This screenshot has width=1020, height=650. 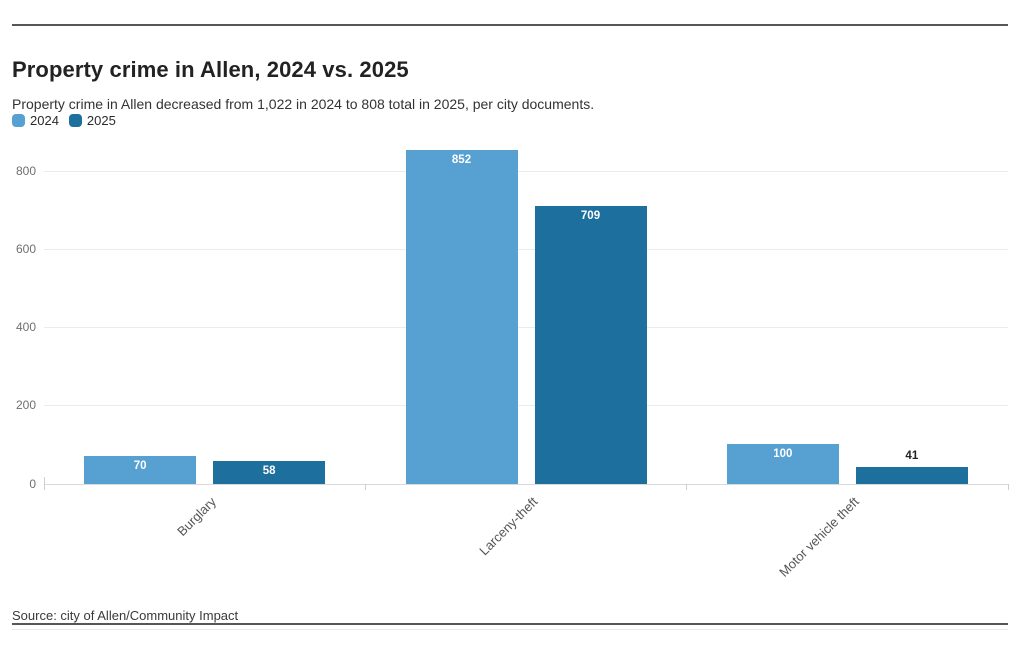 I want to click on x-axis-category-label: Burglary, so click(x=197, y=516).